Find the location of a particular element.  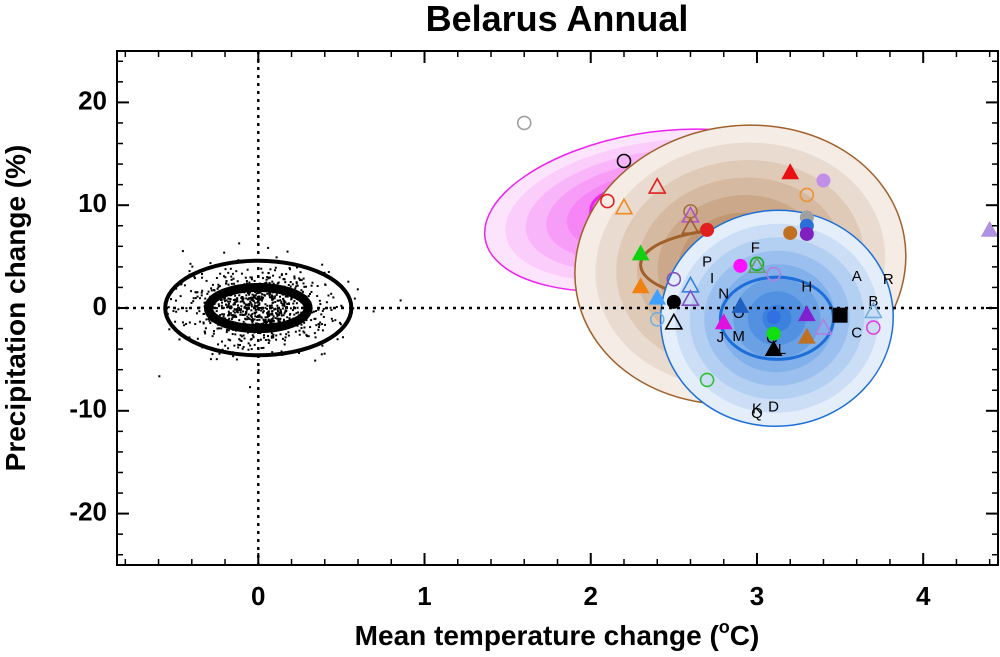

marker-triangle is located at coordinates (723, 321).